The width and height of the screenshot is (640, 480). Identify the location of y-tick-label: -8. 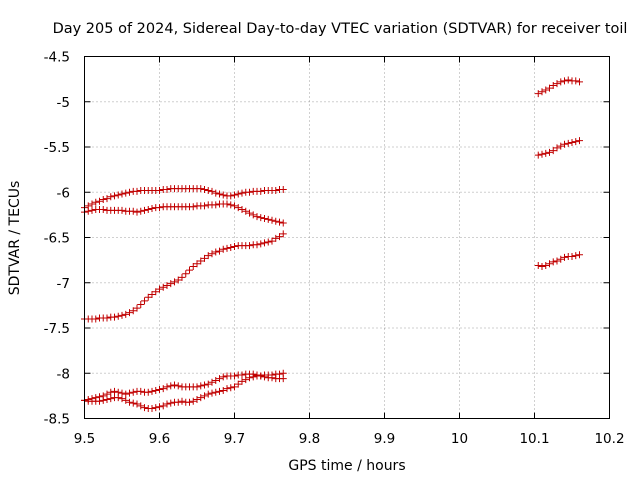
(63, 374).